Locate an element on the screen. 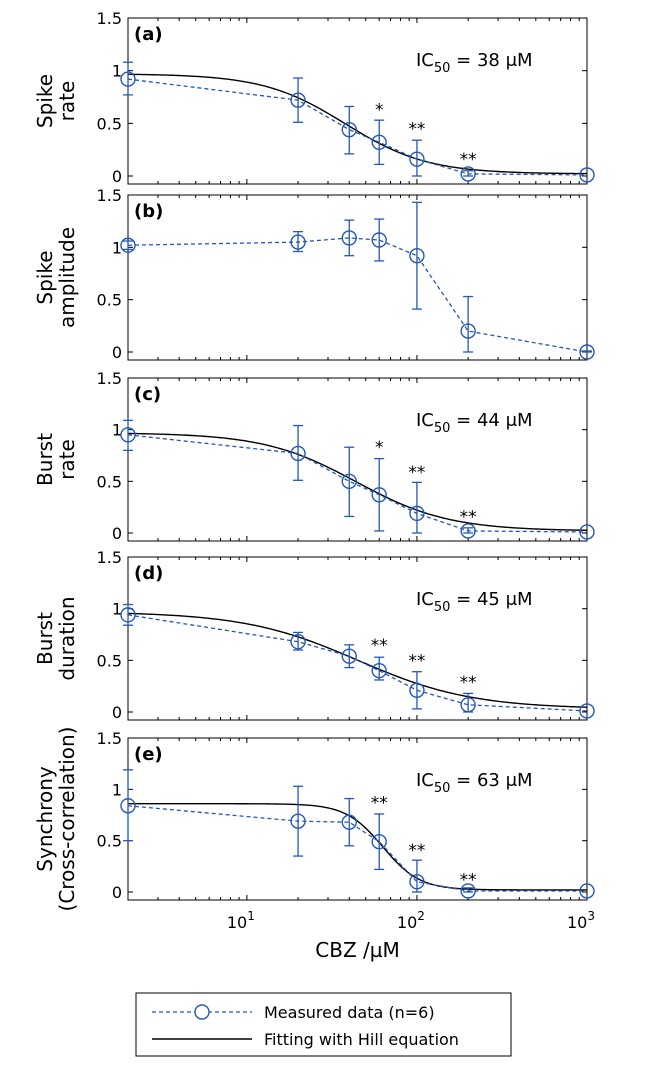 The height and width of the screenshot is (1080, 648). x-tick-label: 10³ is located at coordinates (581, 920).